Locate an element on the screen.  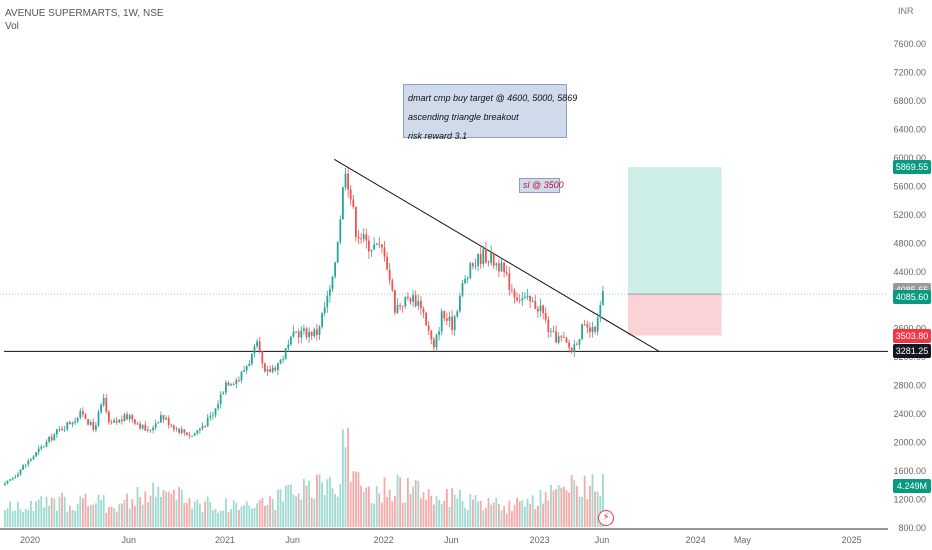
time-tick-label: May is located at coordinates (743, 540).